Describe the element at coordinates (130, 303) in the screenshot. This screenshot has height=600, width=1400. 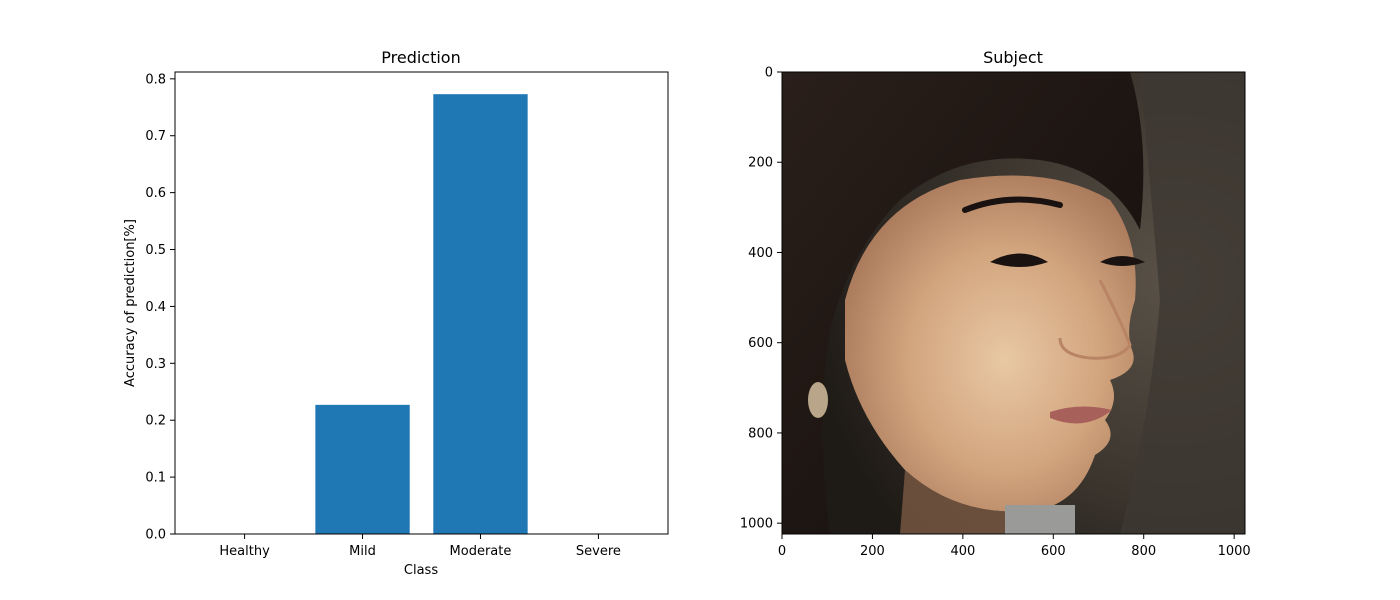
I see `bar-chart-ylabel: Accuracy of prediction[%]` at that location.